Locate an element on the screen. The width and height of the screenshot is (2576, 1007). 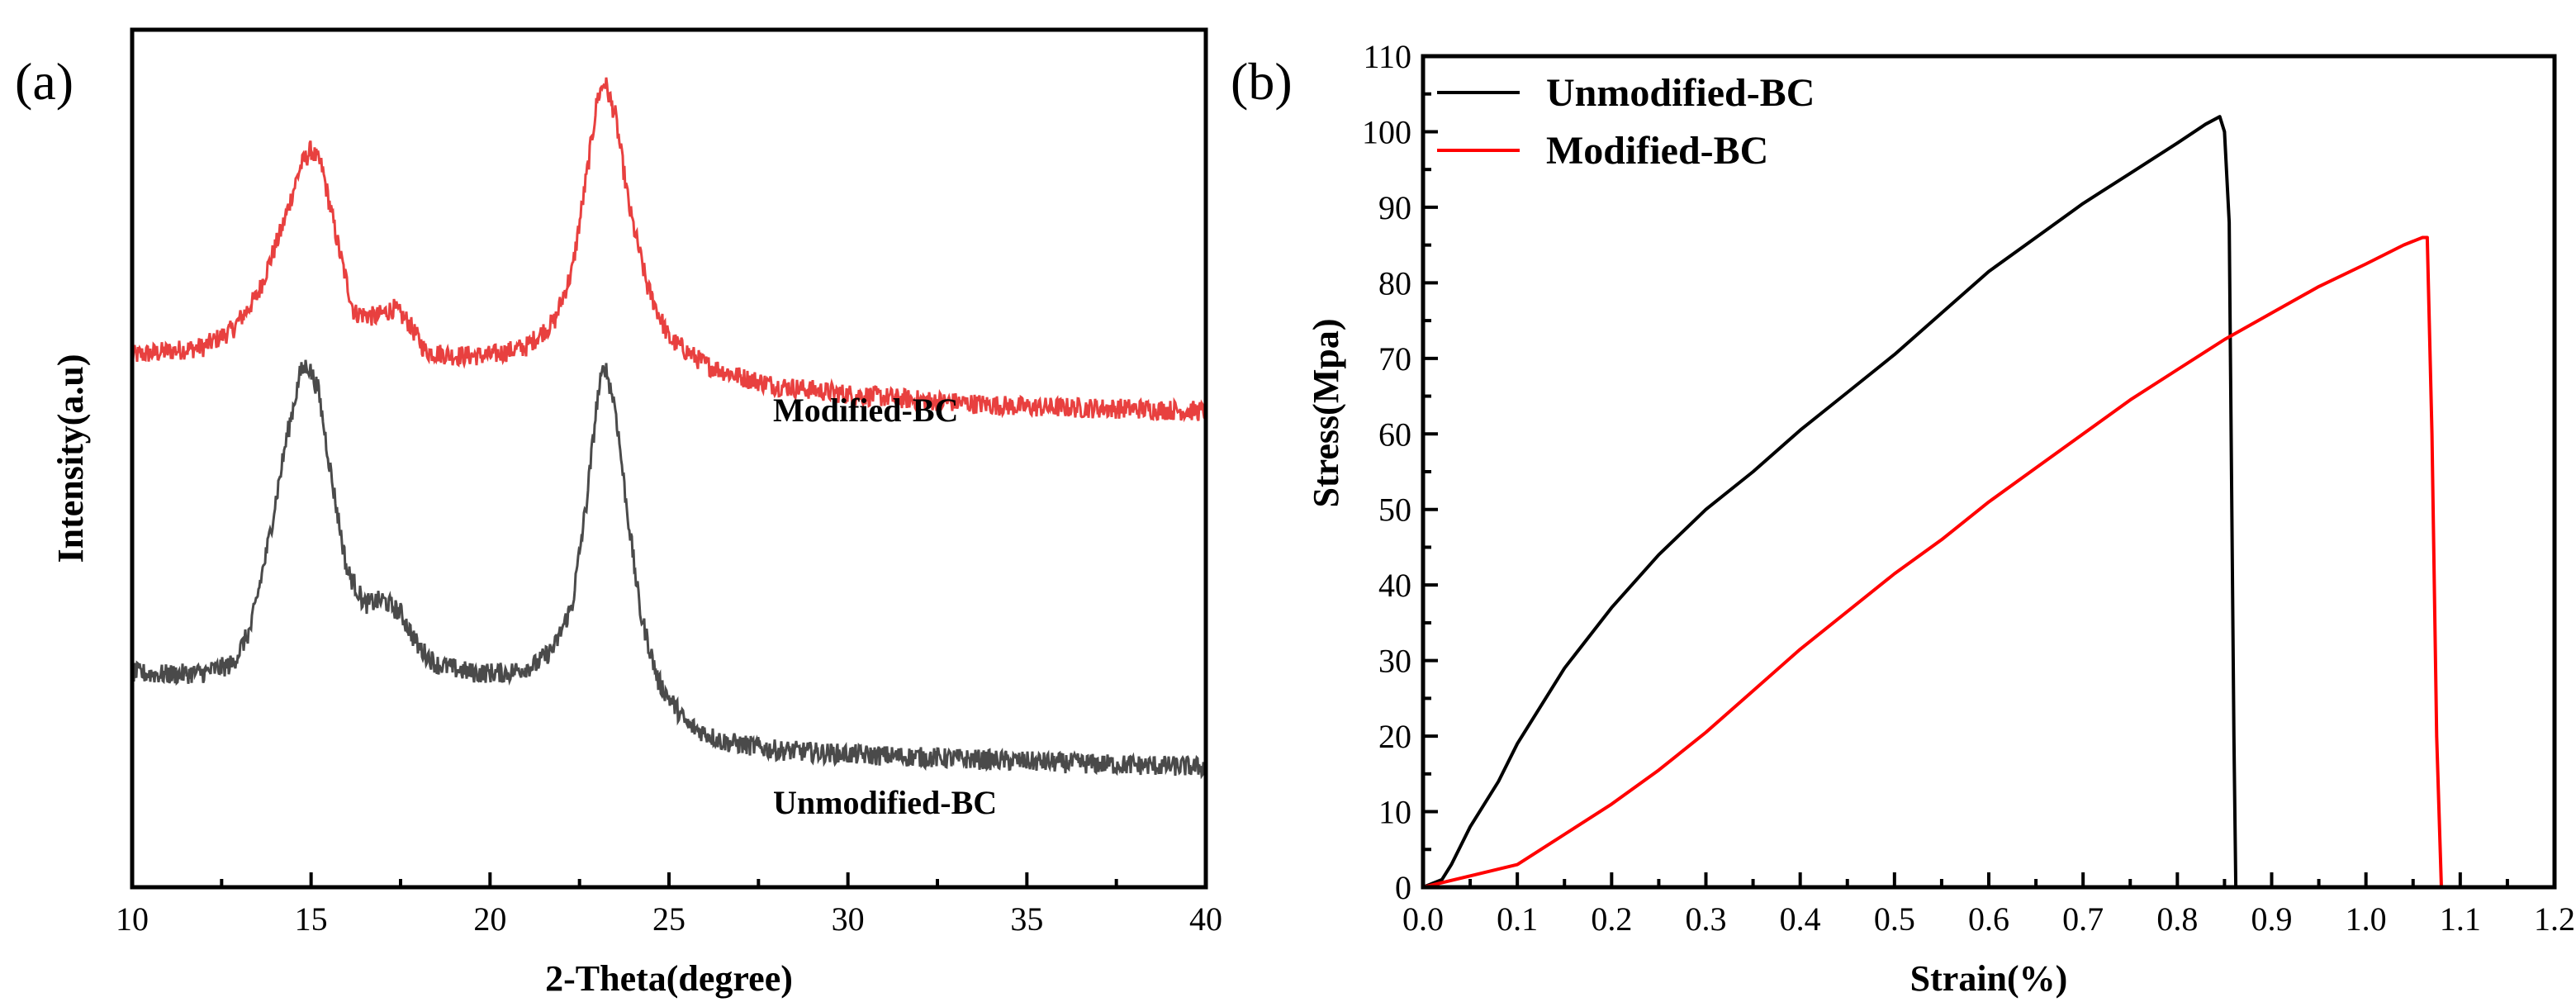
x-tick-label: 0.5 is located at coordinates (1895, 919).